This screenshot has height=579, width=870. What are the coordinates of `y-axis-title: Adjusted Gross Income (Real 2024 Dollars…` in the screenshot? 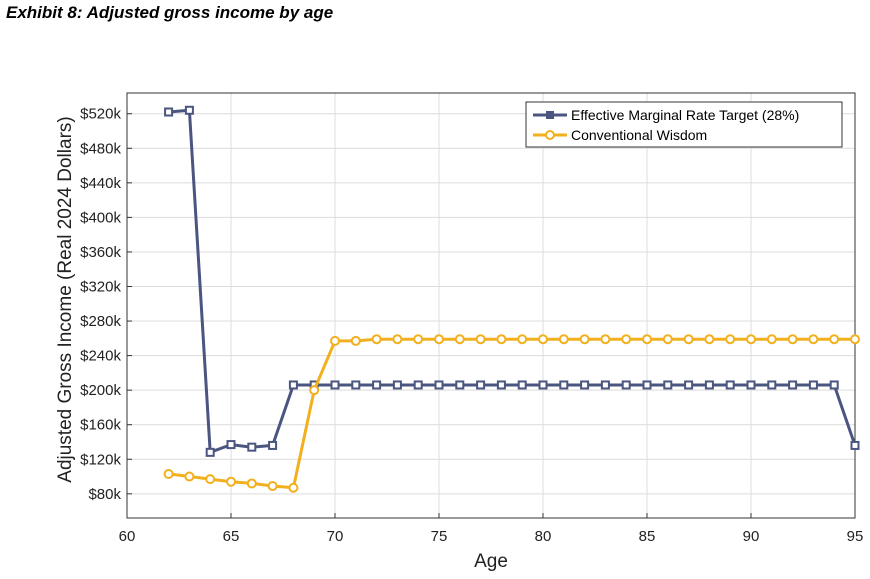 It's located at (65, 299).